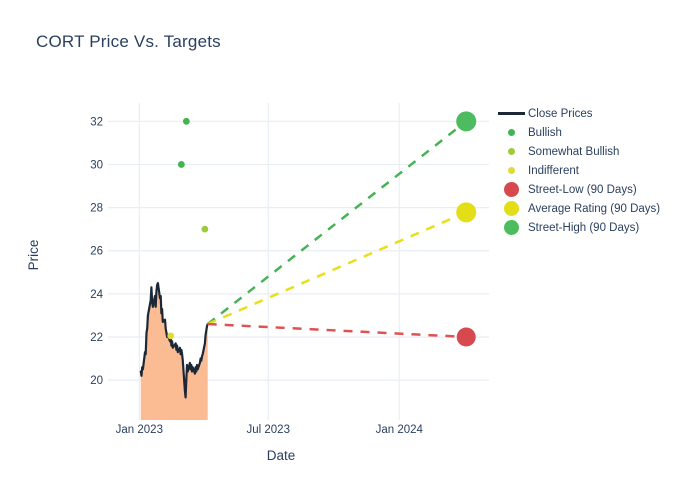  Describe the element at coordinates (545, 132) in the screenshot. I see `legend-item-label: Bullish` at that location.